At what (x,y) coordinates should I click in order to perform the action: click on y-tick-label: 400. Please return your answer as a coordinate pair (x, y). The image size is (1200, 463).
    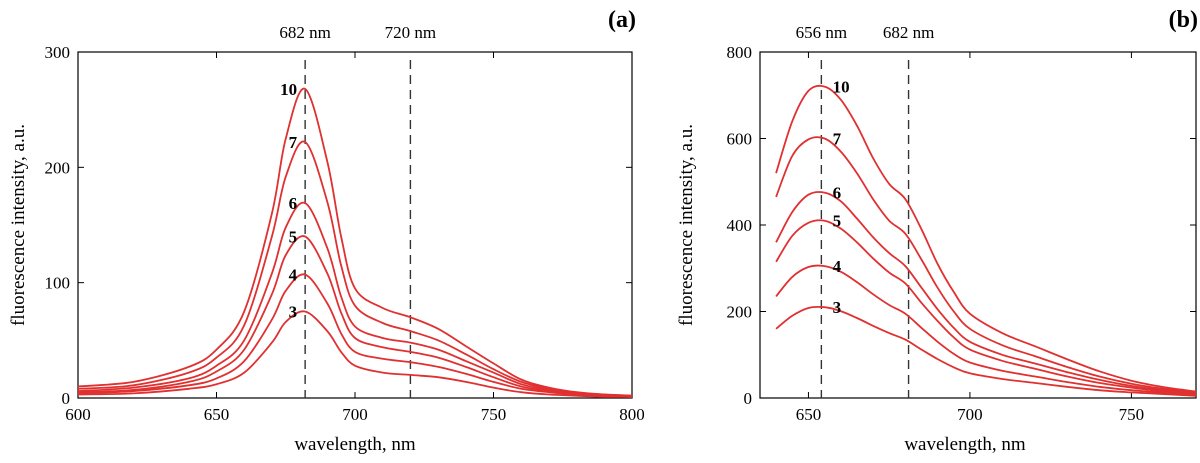
    Looking at the image, I should click on (740, 225).